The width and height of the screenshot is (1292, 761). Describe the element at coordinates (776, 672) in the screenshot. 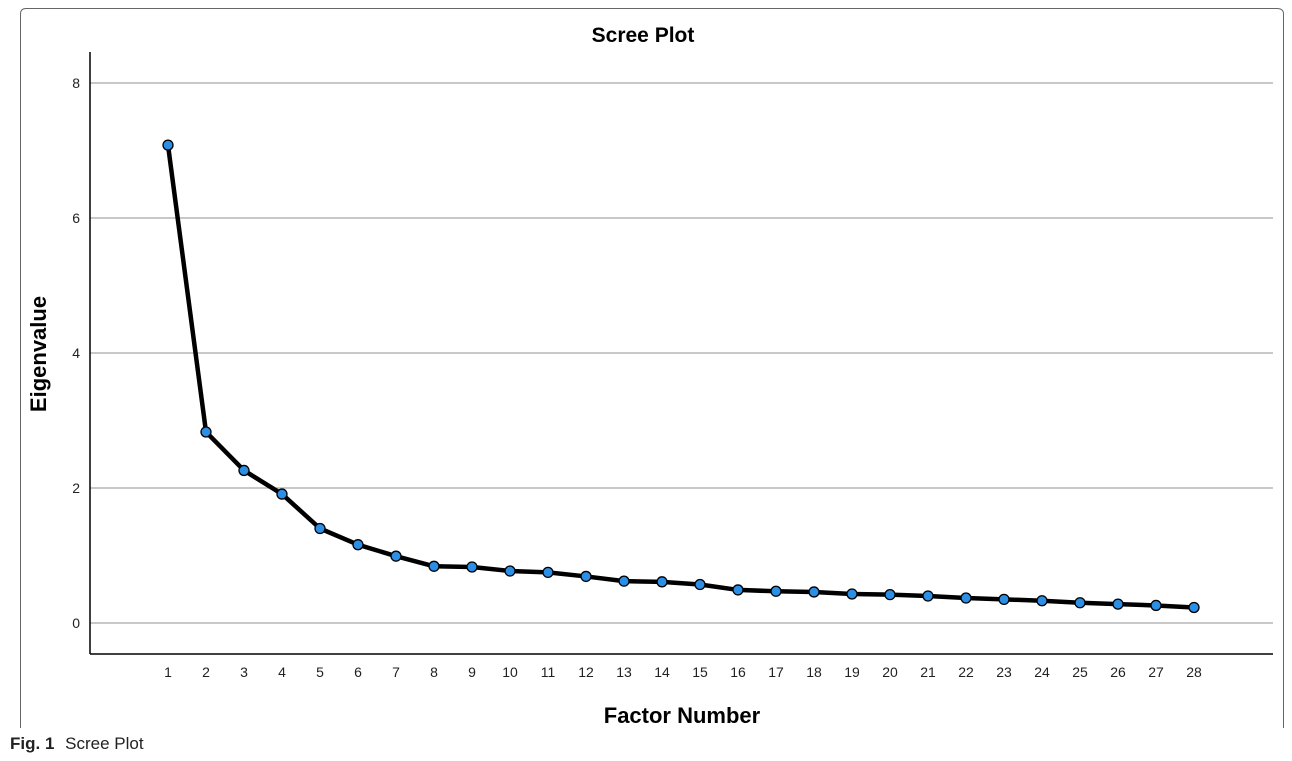

I see `x-tick-label: 17` at that location.